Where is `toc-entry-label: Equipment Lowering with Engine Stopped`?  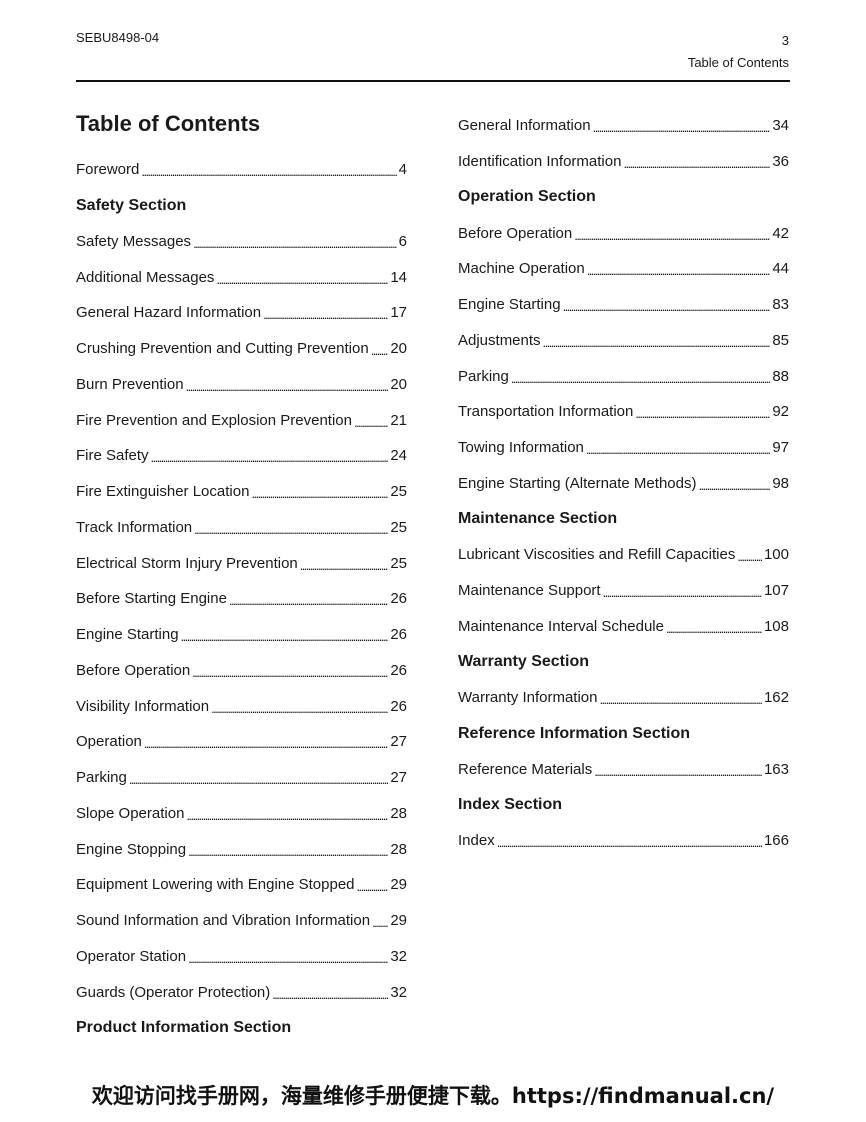
toc-entry-label: Equipment Lowering with Engine Stopped is located at coordinates (215, 885).